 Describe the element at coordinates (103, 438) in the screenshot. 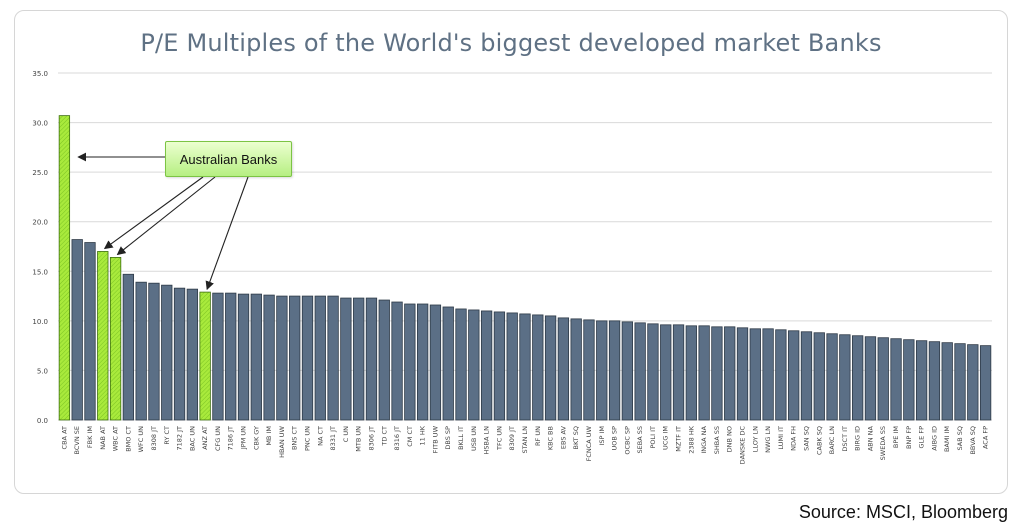

I see `x-tick-label: NAB AT` at that location.